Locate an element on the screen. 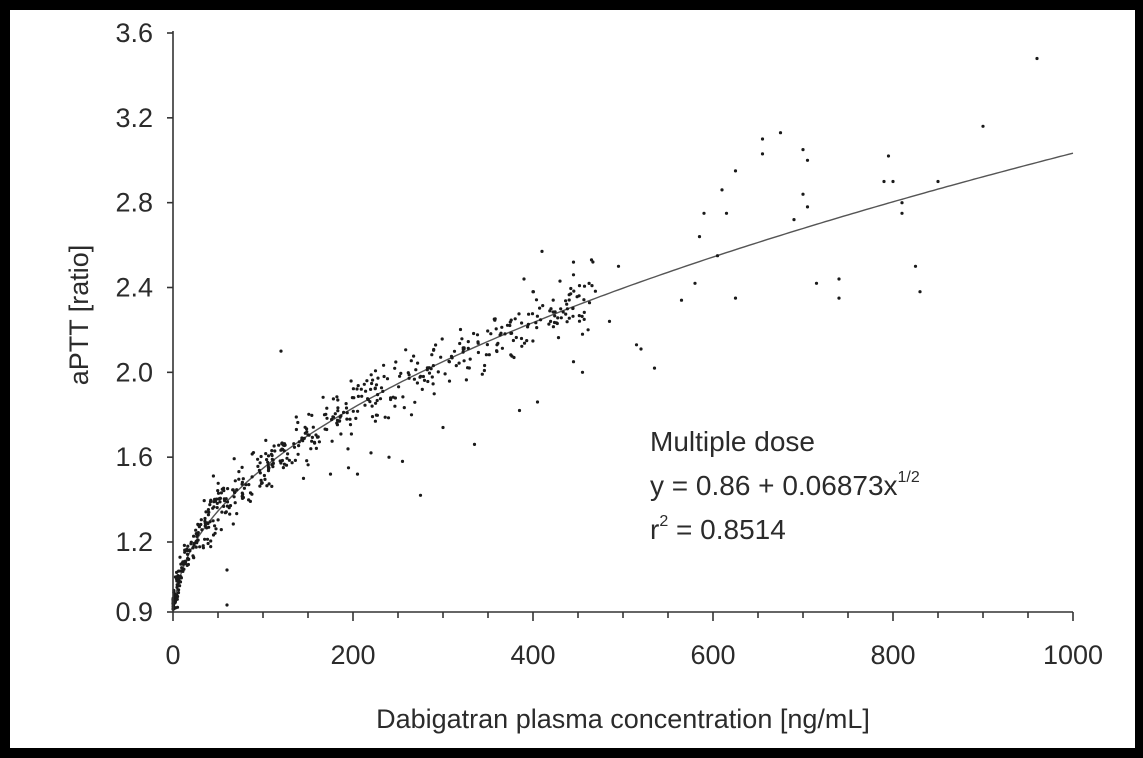  annotation-r-squared: r2 = 0.8514 is located at coordinates (718, 529).